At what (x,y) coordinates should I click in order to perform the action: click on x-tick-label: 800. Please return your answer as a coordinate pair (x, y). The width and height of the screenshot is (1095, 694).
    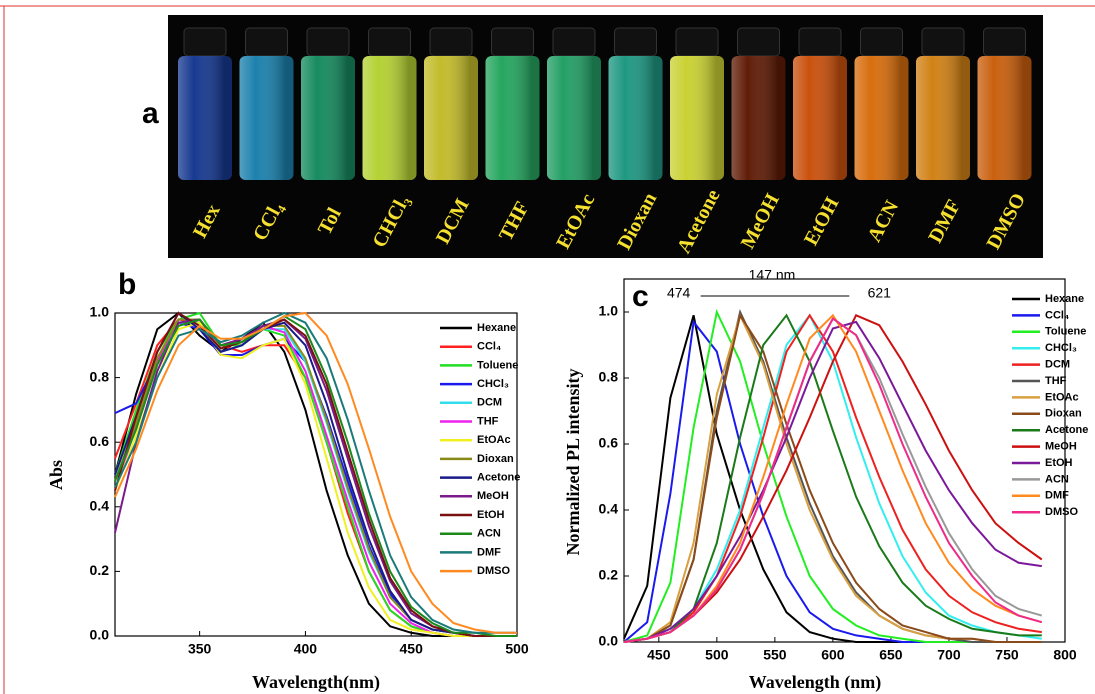
    Looking at the image, I should click on (1065, 655).